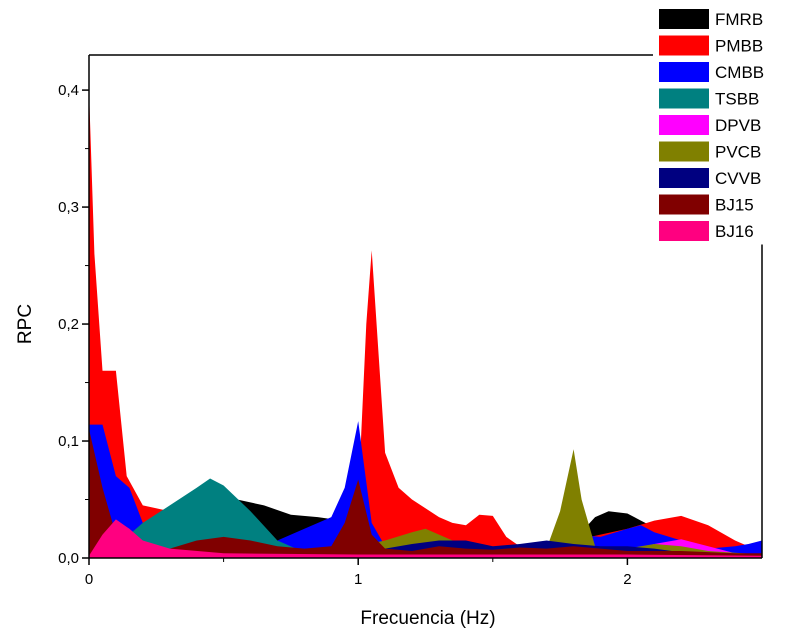 The image size is (787, 637). What do you see at coordinates (425, 538) in the screenshot?
I see `series-area-bj16` at bounding box center [425, 538].